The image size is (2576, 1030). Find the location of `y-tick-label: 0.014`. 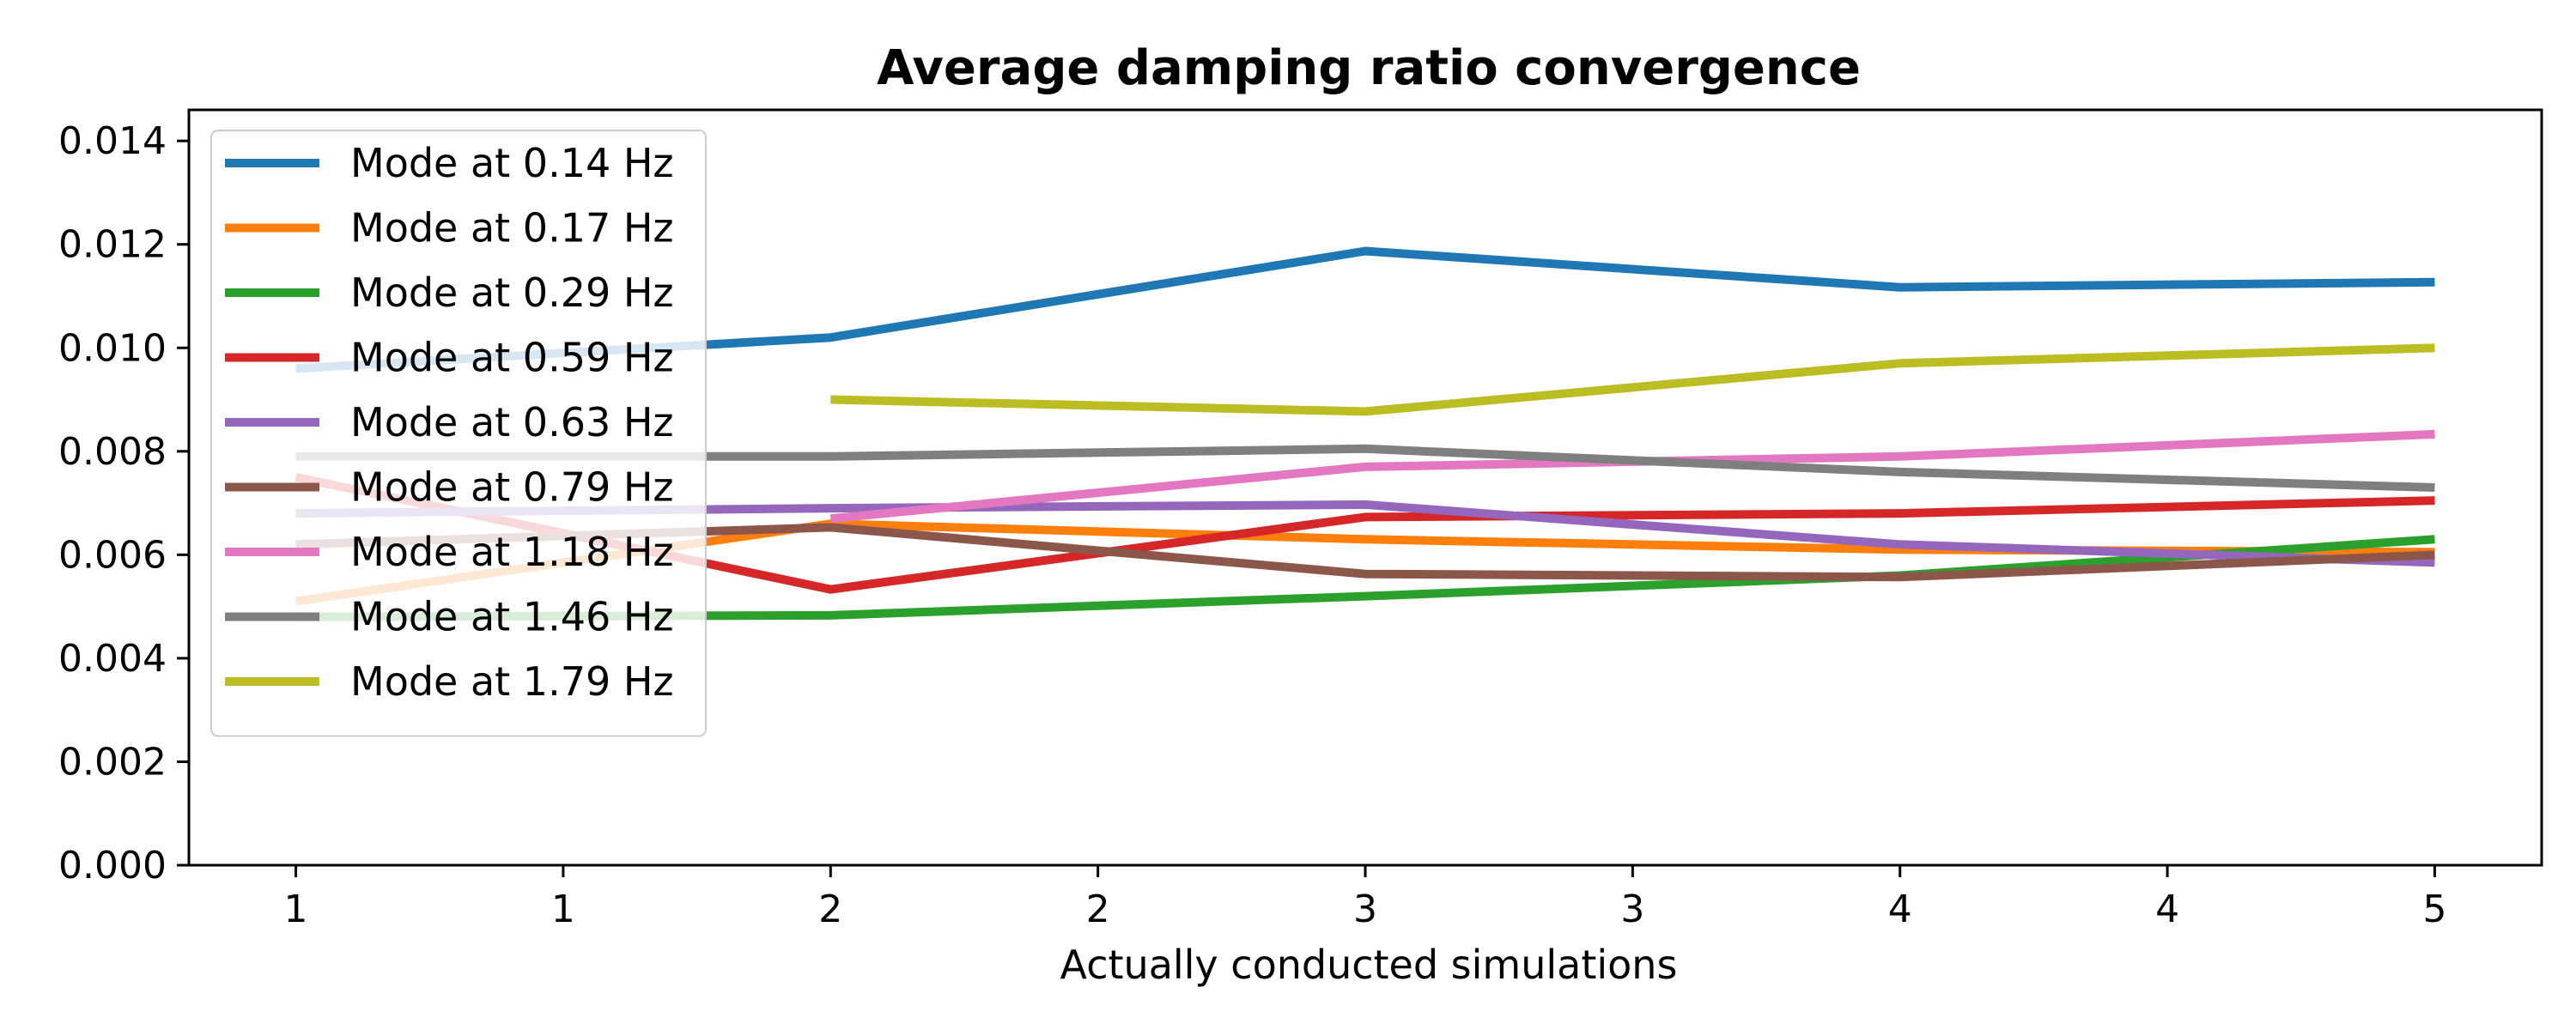

y-tick-label: 0.014 is located at coordinates (112, 141).